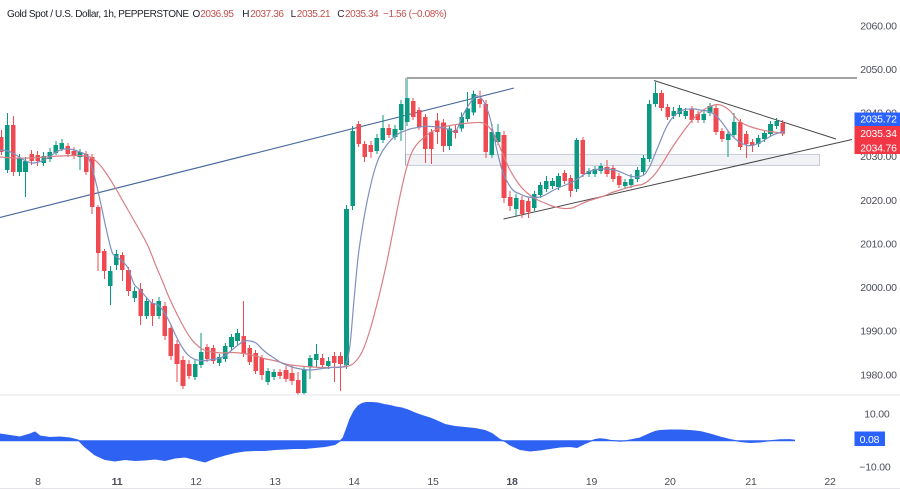  What do you see at coordinates (877, 415) in the screenshot?
I see `svg-text: 10.00` at bounding box center [877, 415].